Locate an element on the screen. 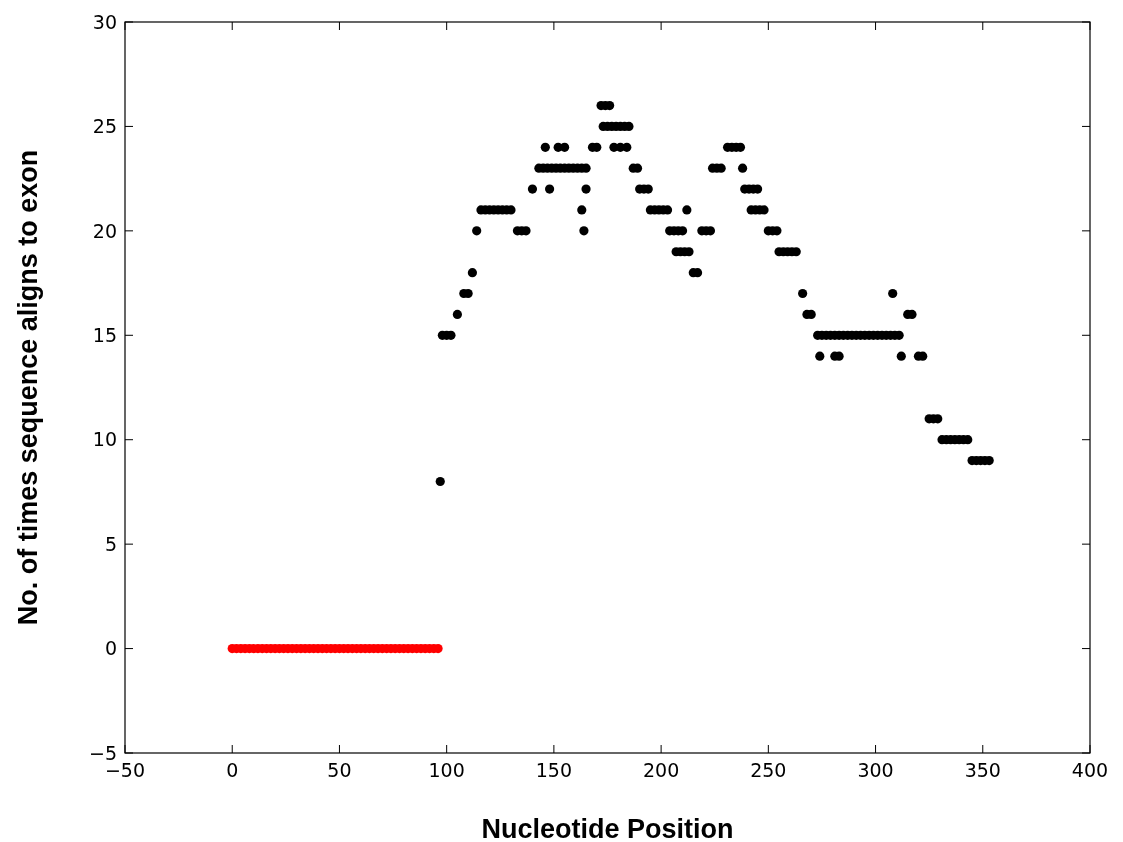 Image resolution: width=1123 pixels, height=842 pixels. x-tick-label: 0 is located at coordinates (232, 770).